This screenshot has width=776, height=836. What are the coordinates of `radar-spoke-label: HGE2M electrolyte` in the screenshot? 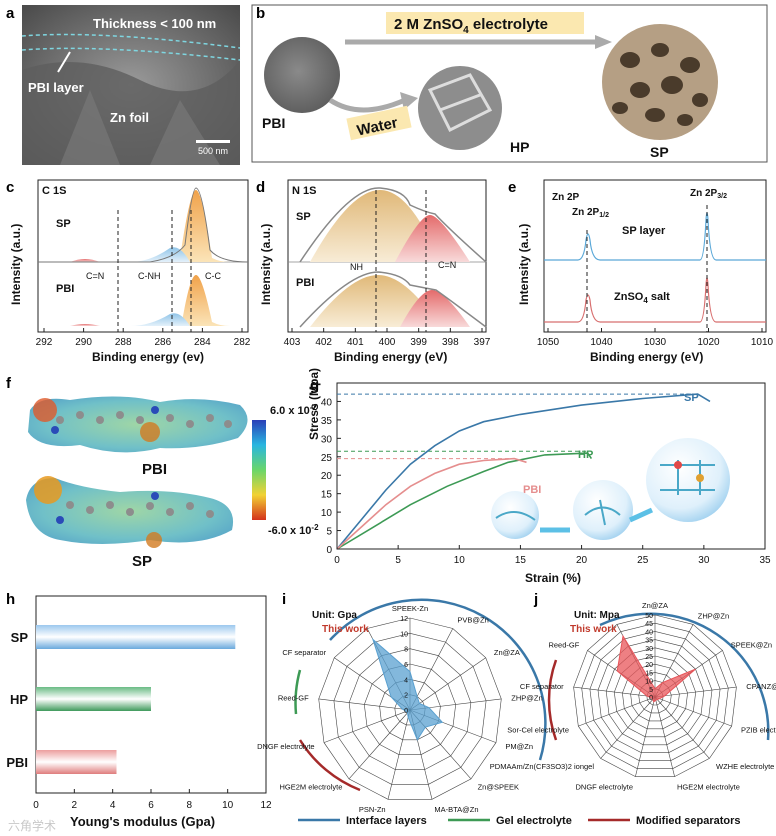 It's located at (708, 786).